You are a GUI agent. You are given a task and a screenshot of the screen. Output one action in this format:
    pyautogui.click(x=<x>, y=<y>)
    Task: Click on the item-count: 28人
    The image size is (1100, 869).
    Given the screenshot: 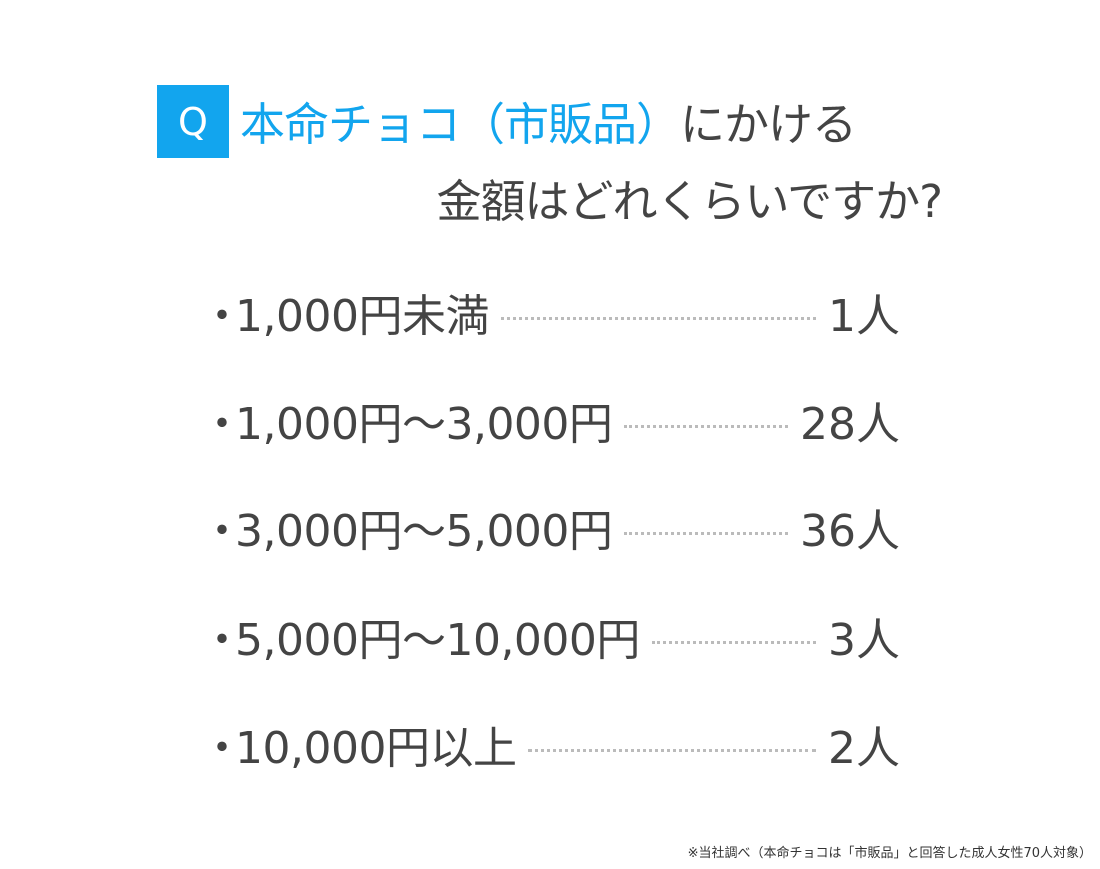 What is the action you would take?
    pyautogui.click(x=850, y=424)
    